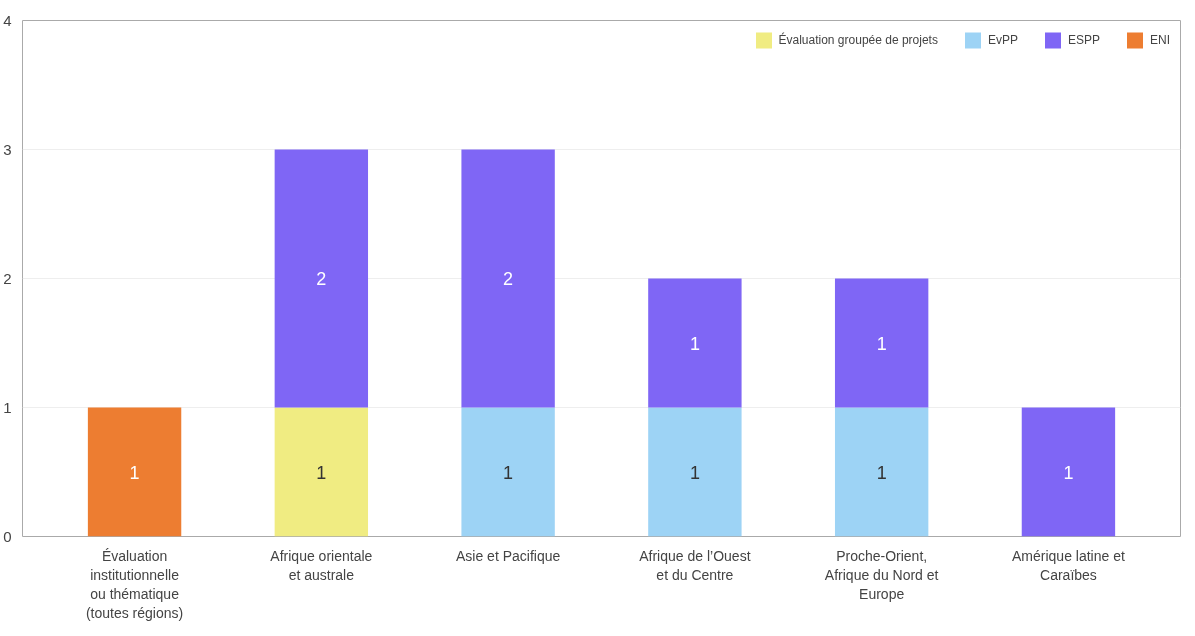 Image resolution: width=1195 pixels, height=636 pixels. What do you see at coordinates (7, 278) in the screenshot?
I see `y-tick-label: 2` at bounding box center [7, 278].